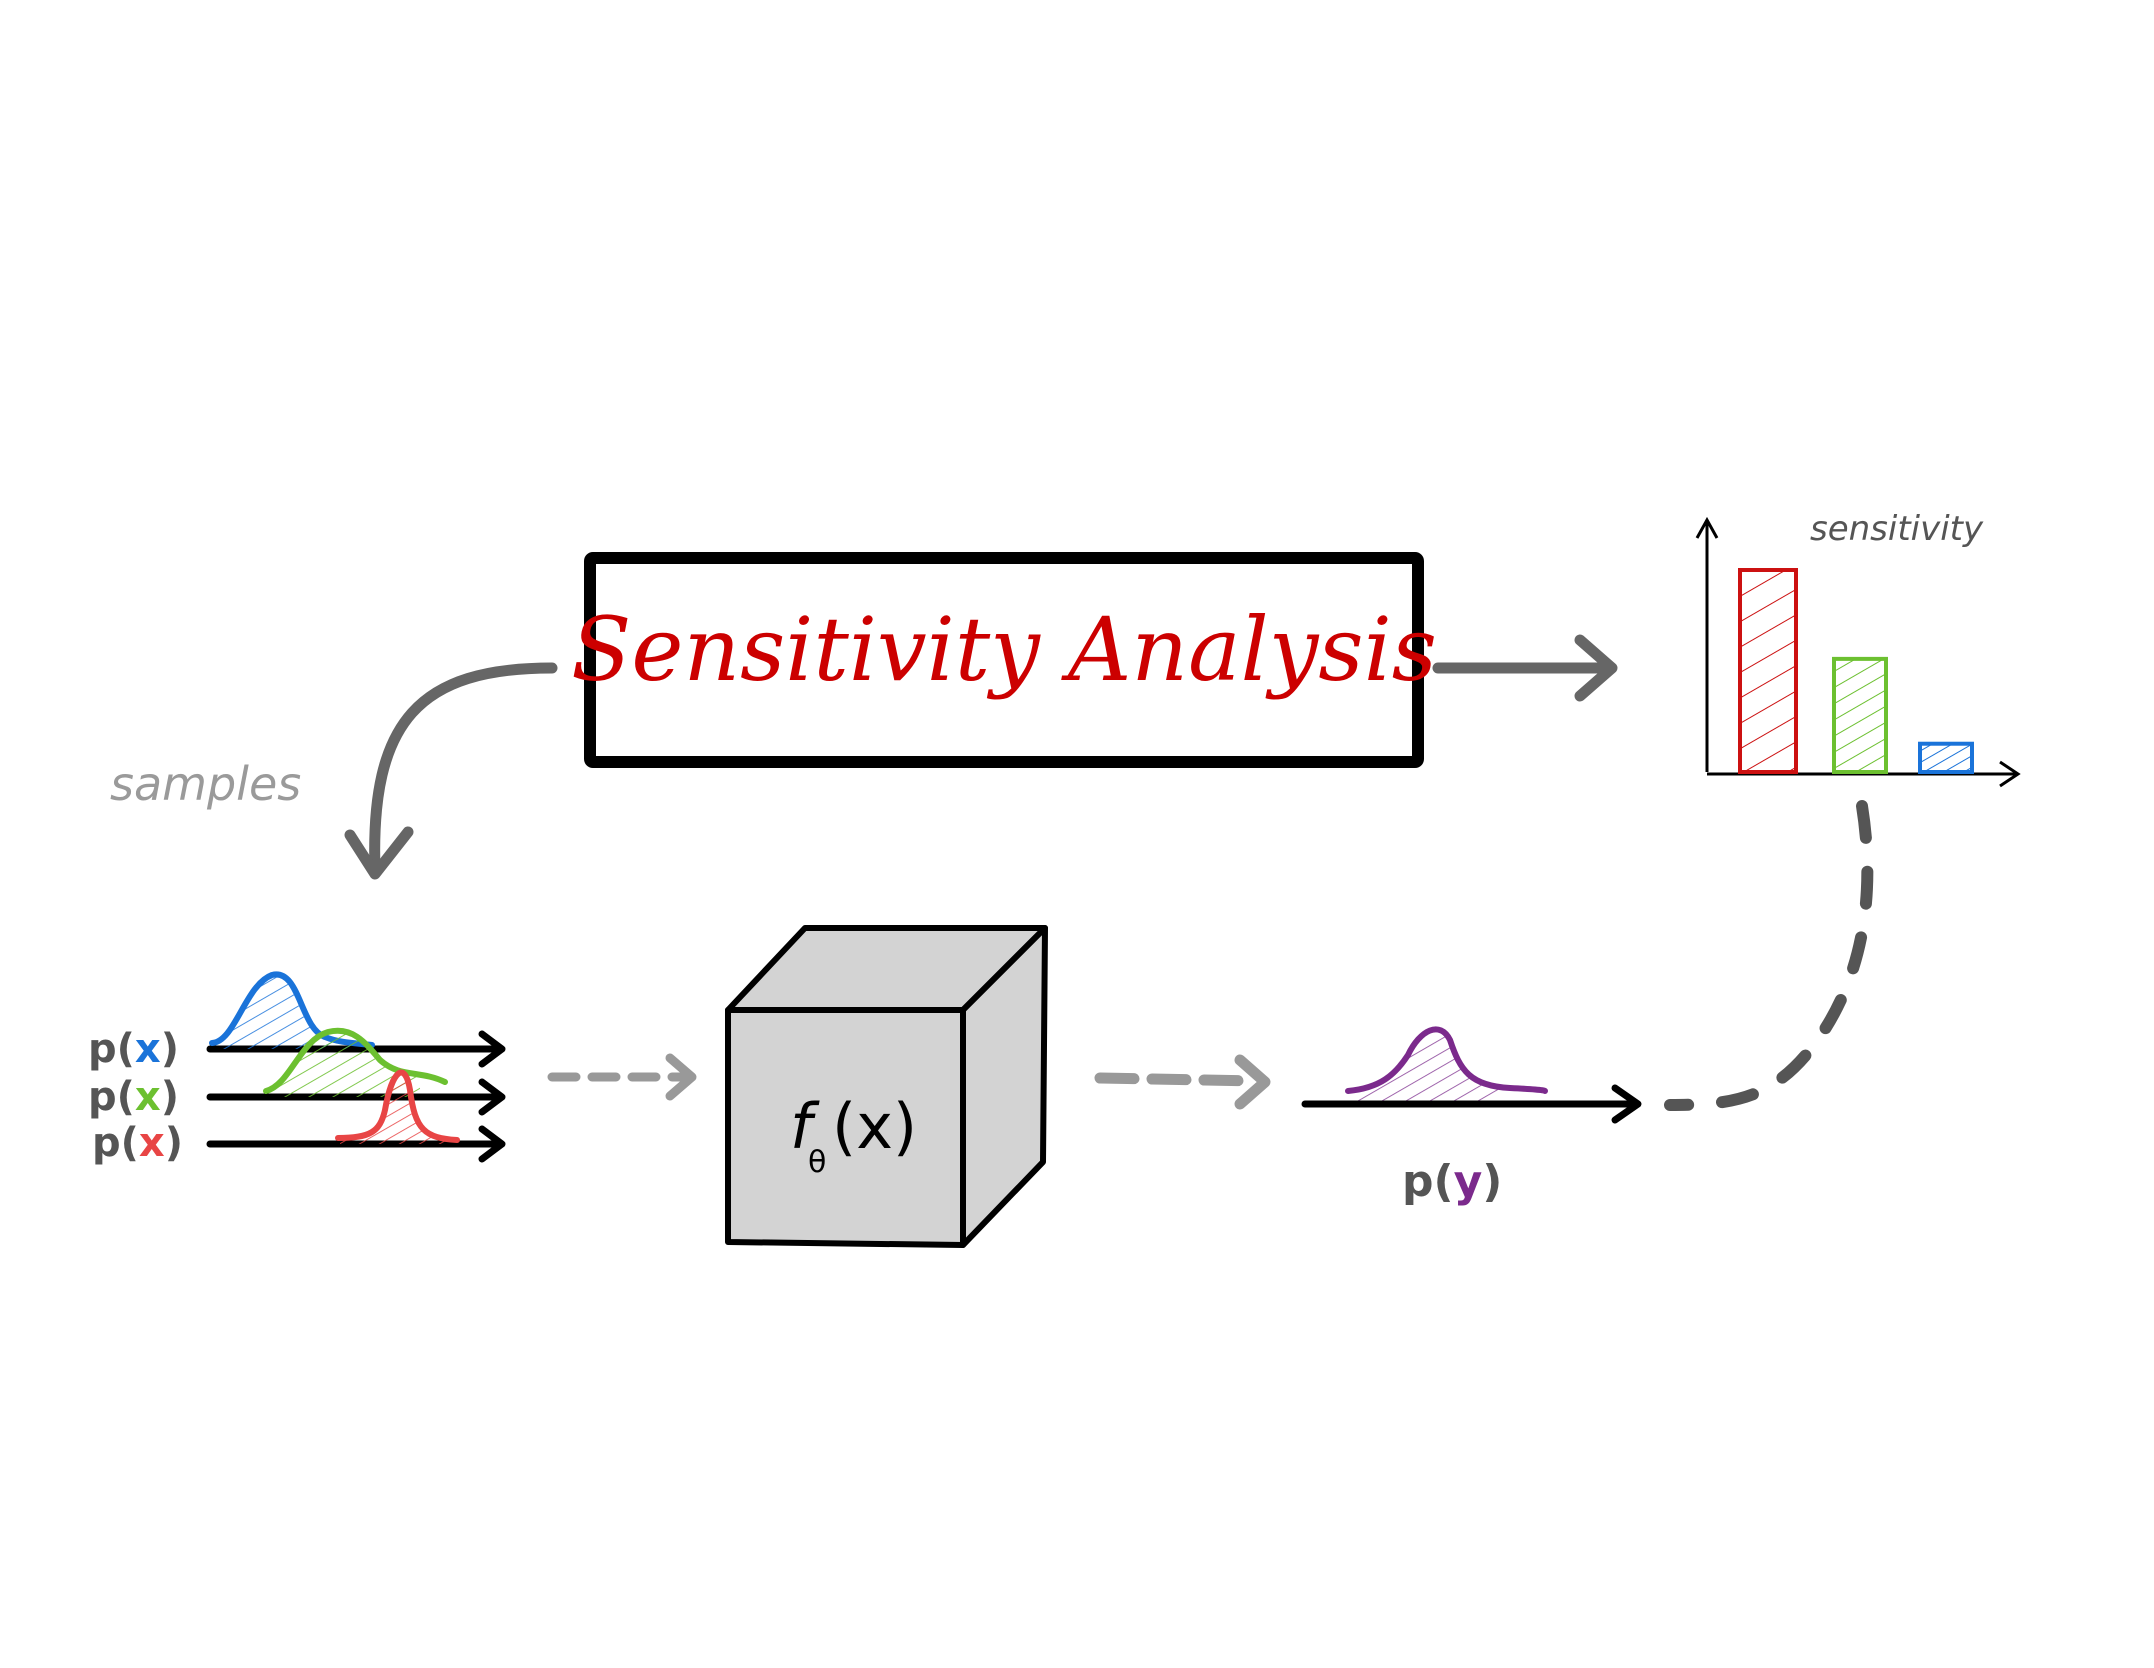 Image resolution: width=2154 pixels, height=1668 pixels. What do you see at coordinates (137, 1143) in the screenshot?
I see `input-label-3: p(x)` at bounding box center [137, 1143].